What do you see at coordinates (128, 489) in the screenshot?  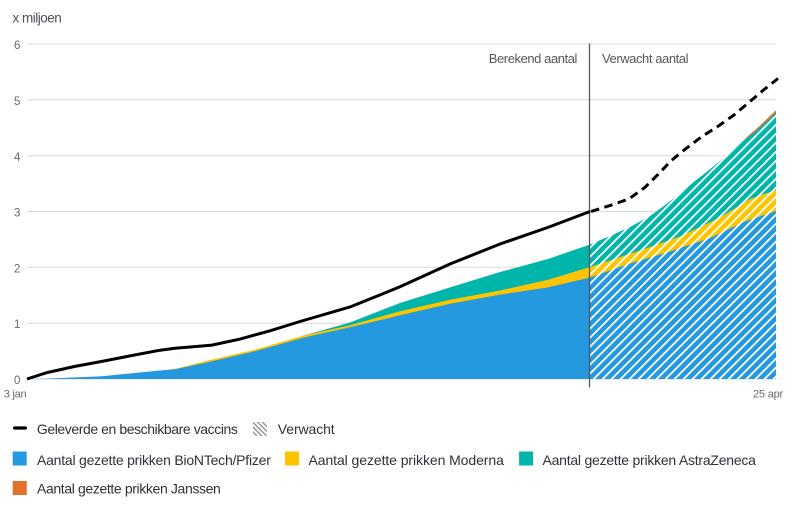 I see `svg-text: Aantal gezette prikken Janssen` at bounding box center [128, 489].